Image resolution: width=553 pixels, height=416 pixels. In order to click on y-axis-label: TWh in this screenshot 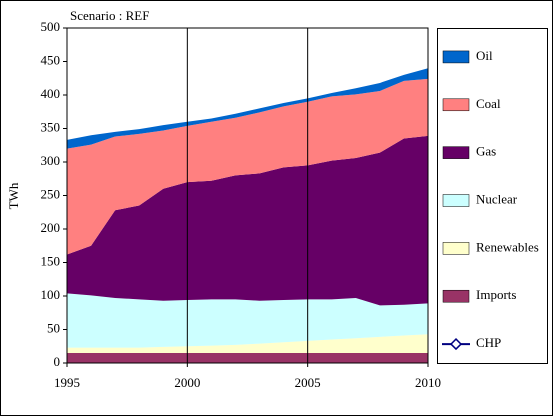, I will do `click(13, 195)`.